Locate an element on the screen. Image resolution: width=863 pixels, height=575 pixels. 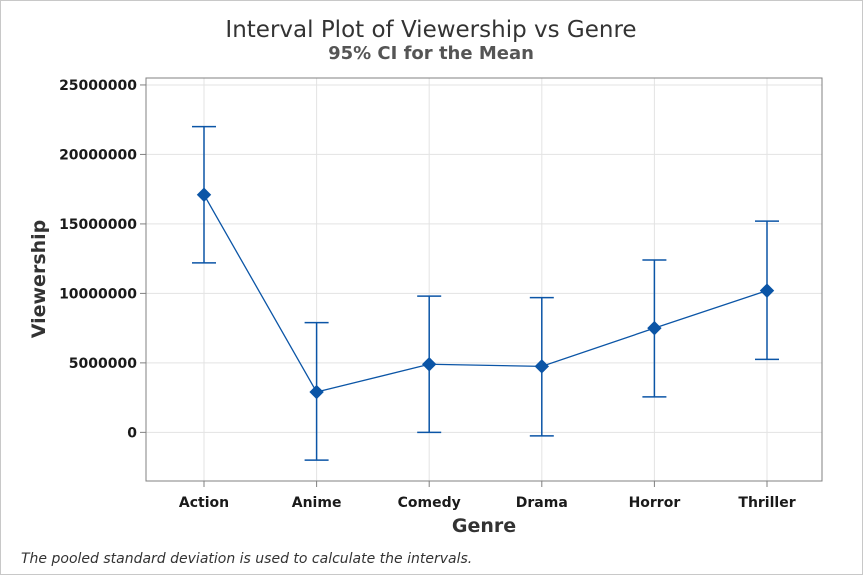
x-tick-label: Horror is located at coordinates (655, 503).